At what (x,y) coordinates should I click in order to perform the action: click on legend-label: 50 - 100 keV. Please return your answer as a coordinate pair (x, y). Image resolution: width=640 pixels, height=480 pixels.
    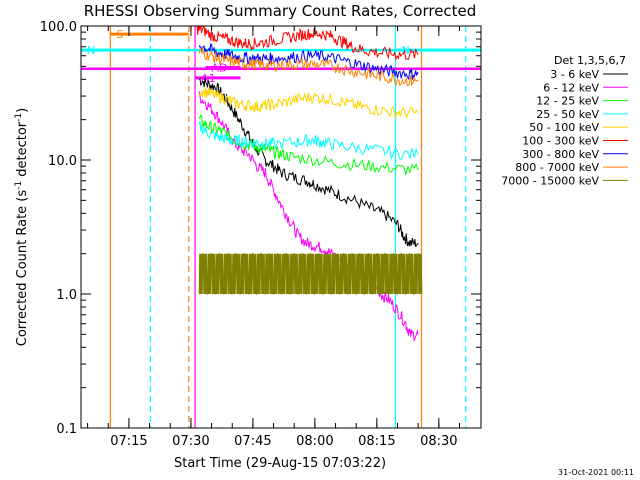
    Looking at the image, I should click on (564, 127).